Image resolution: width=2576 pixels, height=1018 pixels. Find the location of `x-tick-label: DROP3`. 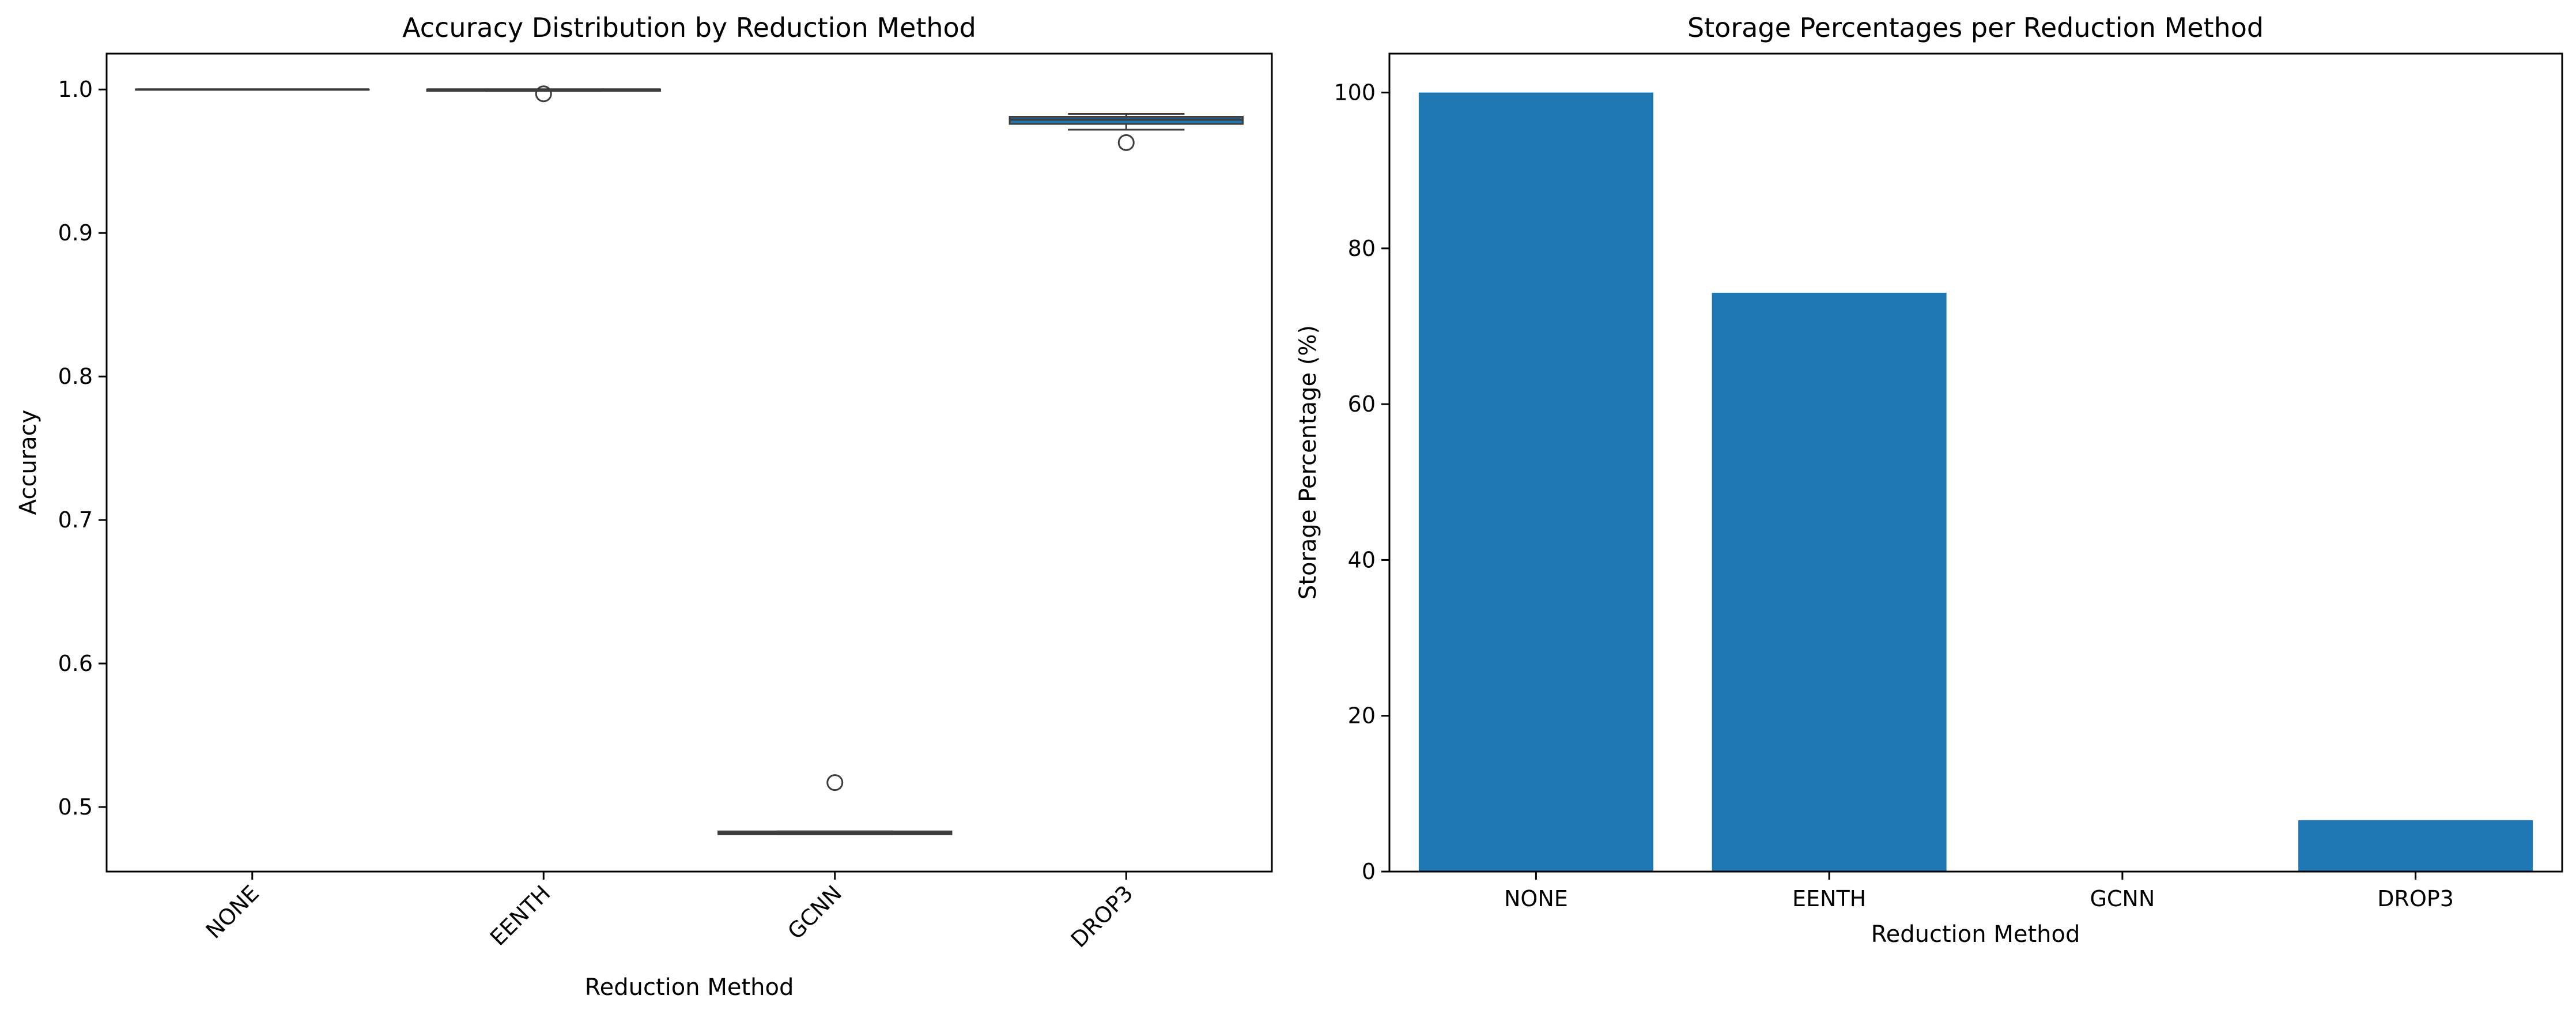

x-tick-label: DROP3 is located at coordinates (2415, 898).